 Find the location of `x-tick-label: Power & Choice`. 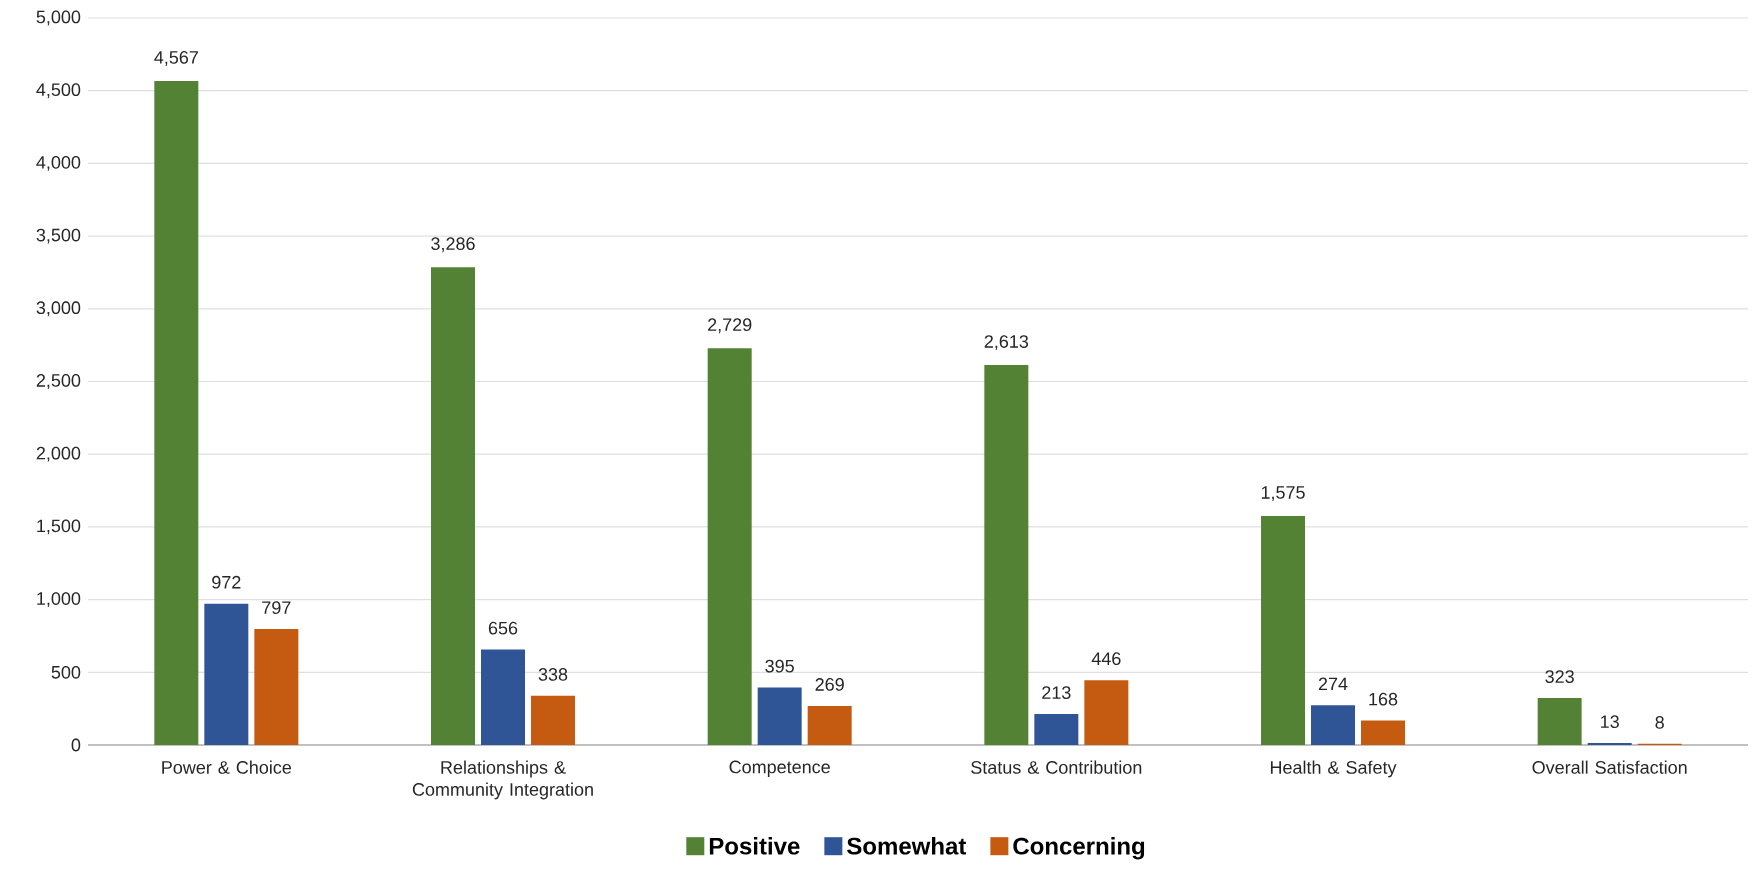

x-tick-label: Power & Choice is located at coordinates (227, 767).